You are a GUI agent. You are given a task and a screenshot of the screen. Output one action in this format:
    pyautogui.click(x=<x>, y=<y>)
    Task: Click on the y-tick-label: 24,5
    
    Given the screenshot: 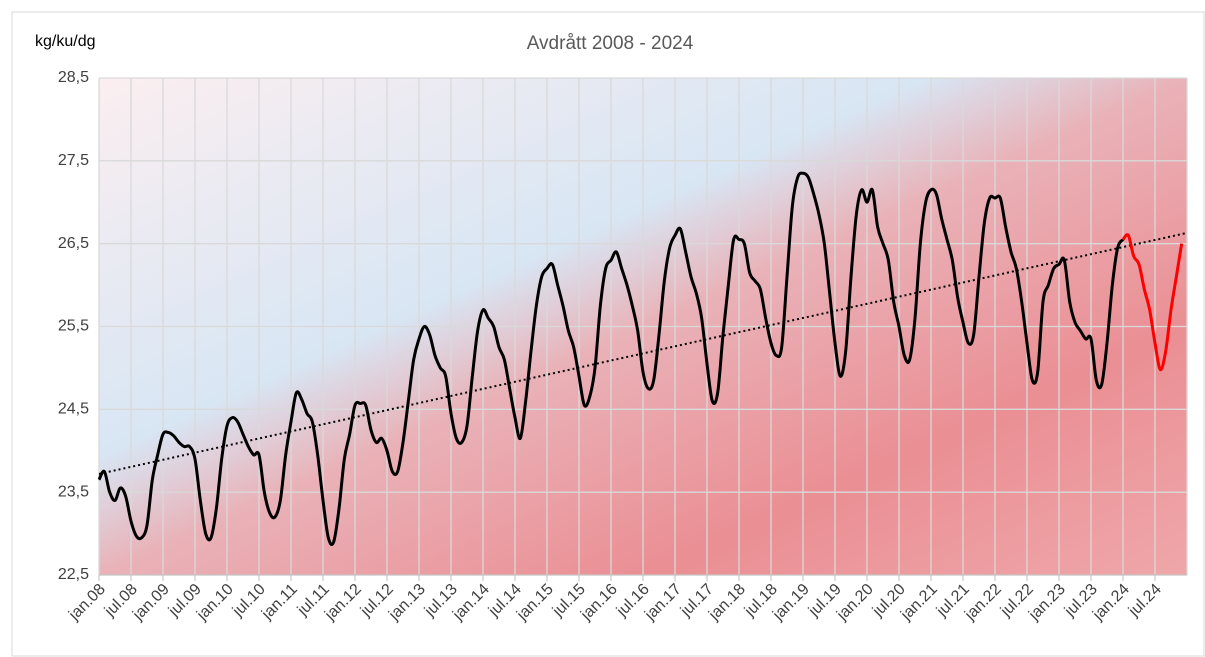 What is the action you would take?
    pyautogui.click(x=73, y=409)
    